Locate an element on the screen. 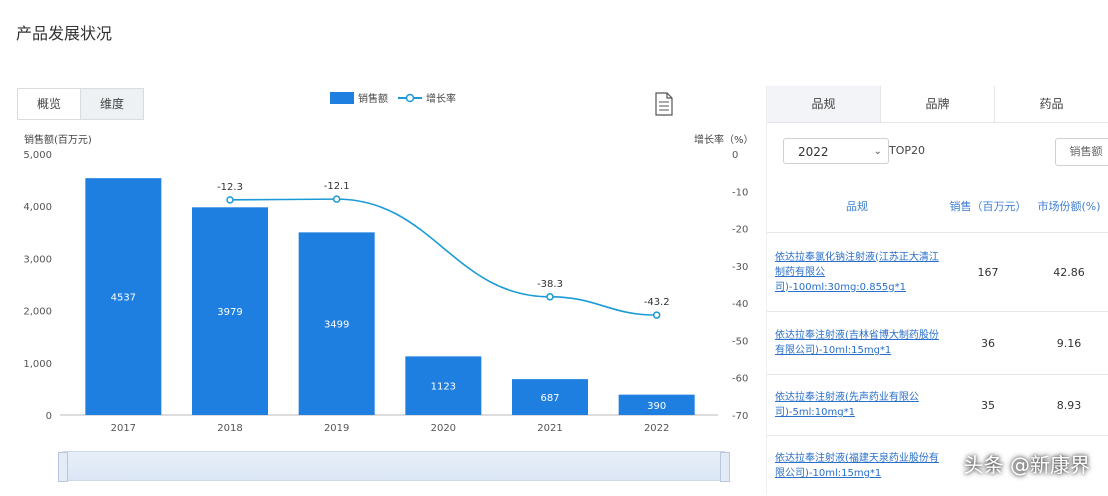 This screenshot has height=496, width=1108. y-left-tick-label: 5,000 is located at coordinates (37, 155).